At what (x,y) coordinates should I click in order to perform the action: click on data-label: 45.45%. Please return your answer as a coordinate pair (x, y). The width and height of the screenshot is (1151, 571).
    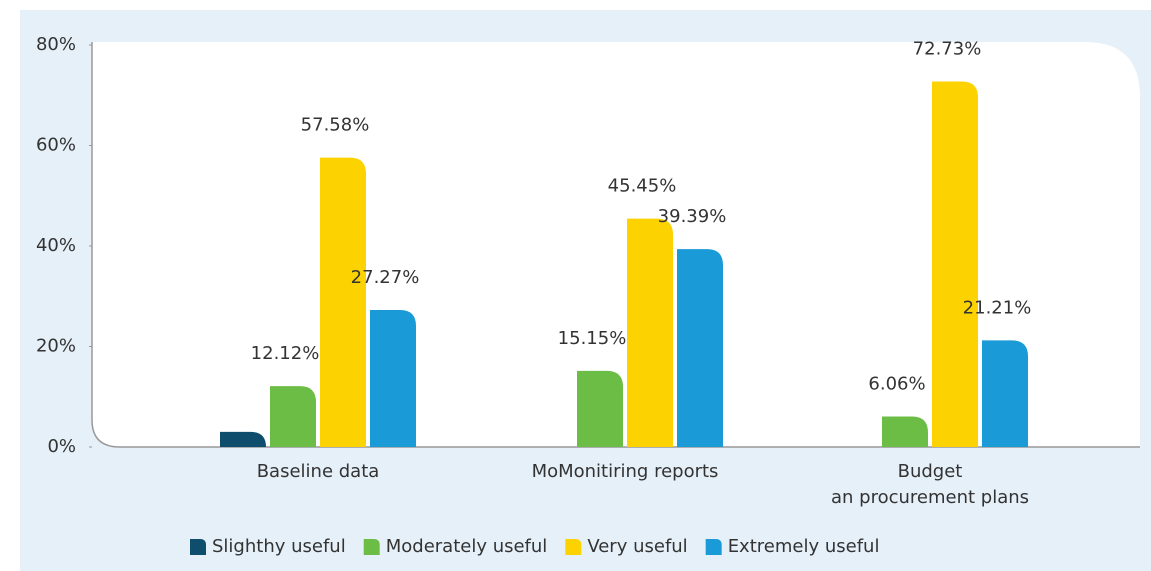
    Looking at the image, I should click on (642, 186).